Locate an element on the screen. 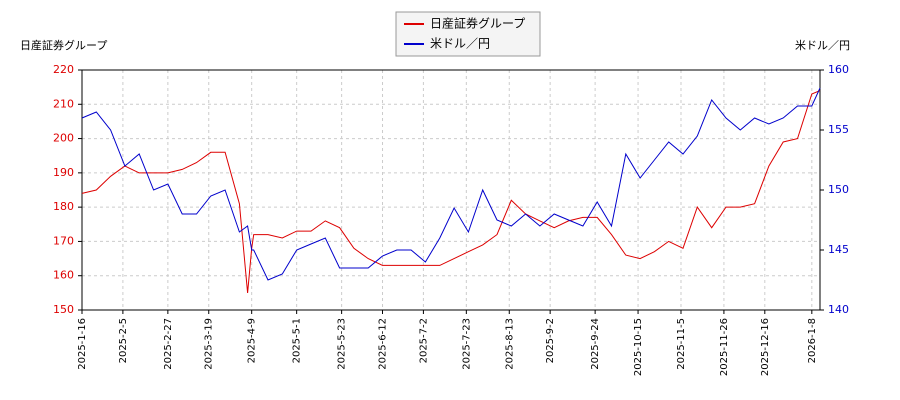 The height and width of the screenshot is (400, 900). x-tick-label: 2025-7-2 is located at coordinates (423, 340).